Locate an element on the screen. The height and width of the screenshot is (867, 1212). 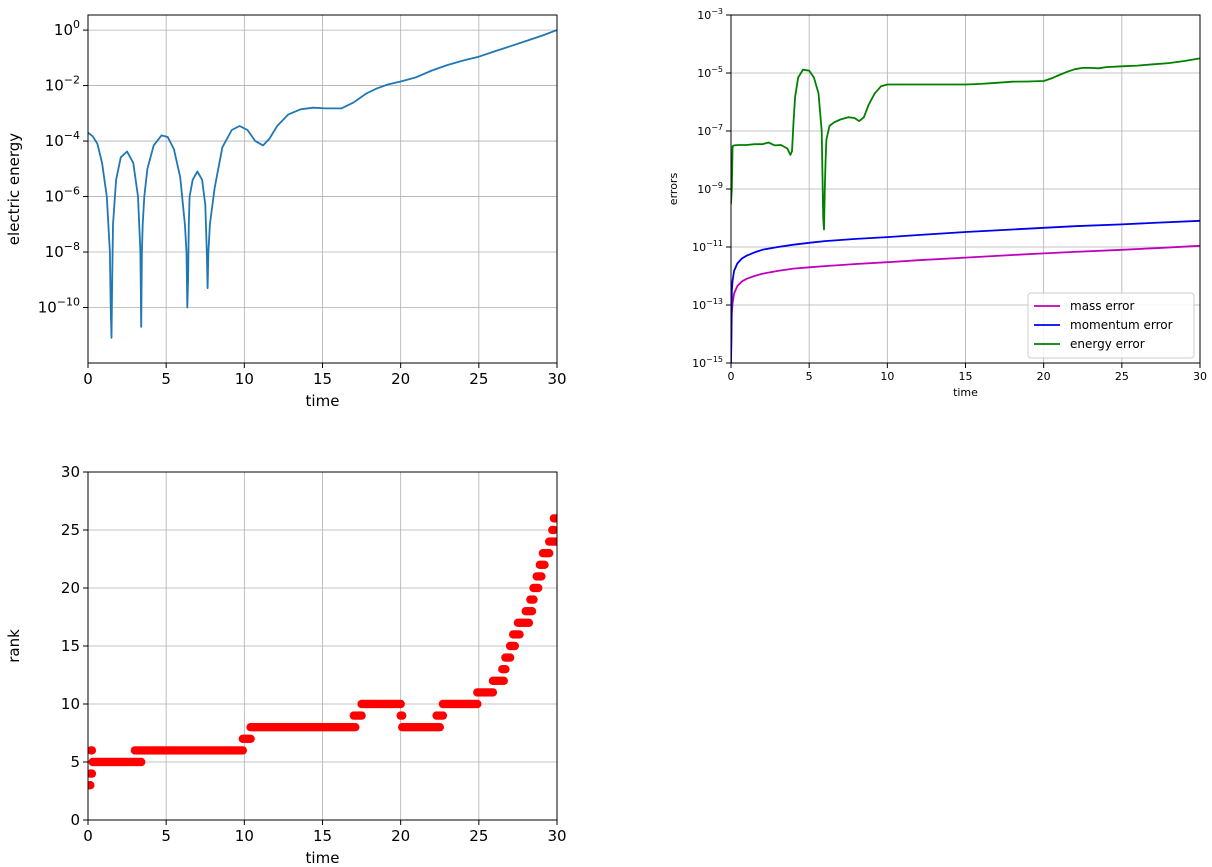
y-tick-label: 5 is located at coordinates (75, 762).